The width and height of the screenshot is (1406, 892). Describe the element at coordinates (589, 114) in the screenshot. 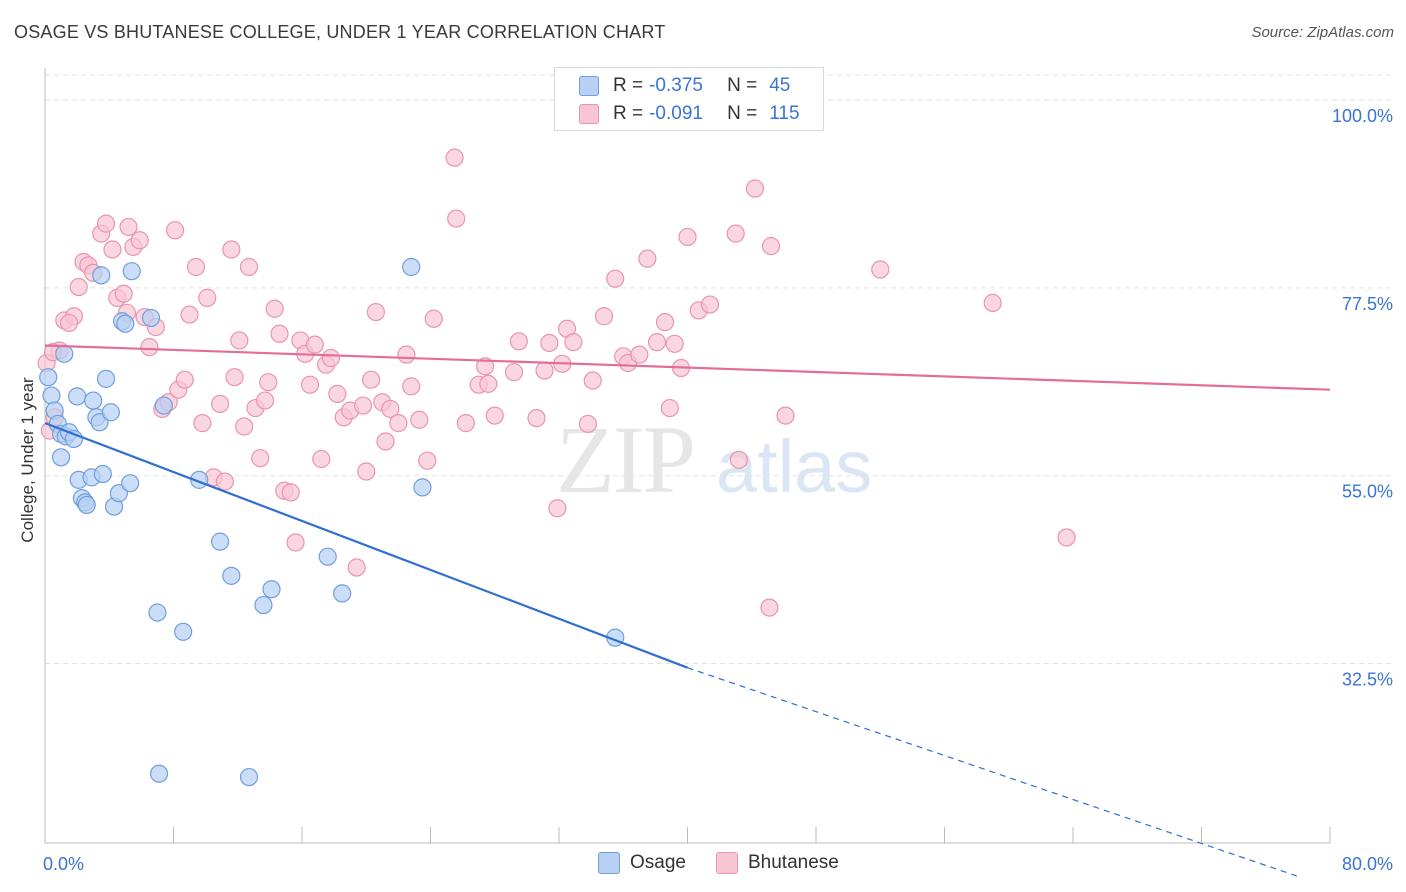

I see `bhutanese-swatch` at that location.